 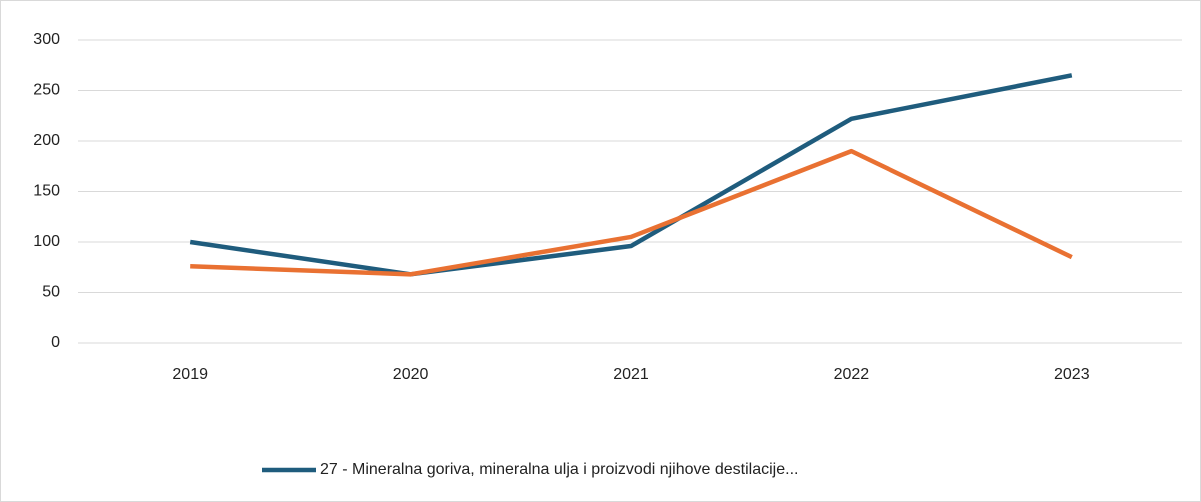 I want to click on x-tick-label: 2023, so click(x=1072, y=374).